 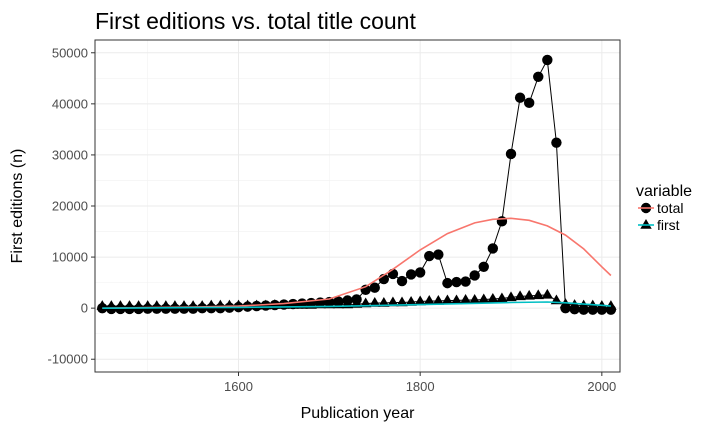 I want to click on y-tick-label: 40000, so click(x=70, y=103).